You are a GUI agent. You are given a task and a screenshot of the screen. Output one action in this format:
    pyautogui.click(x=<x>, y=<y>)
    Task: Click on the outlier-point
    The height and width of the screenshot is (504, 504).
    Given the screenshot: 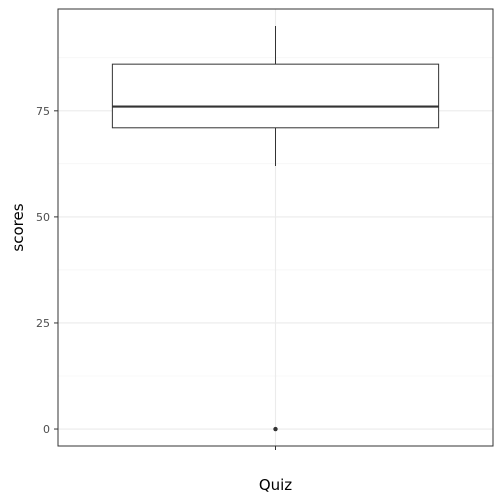 What is the action you would take?
    pyautogui.click(x=275, y=429)
    